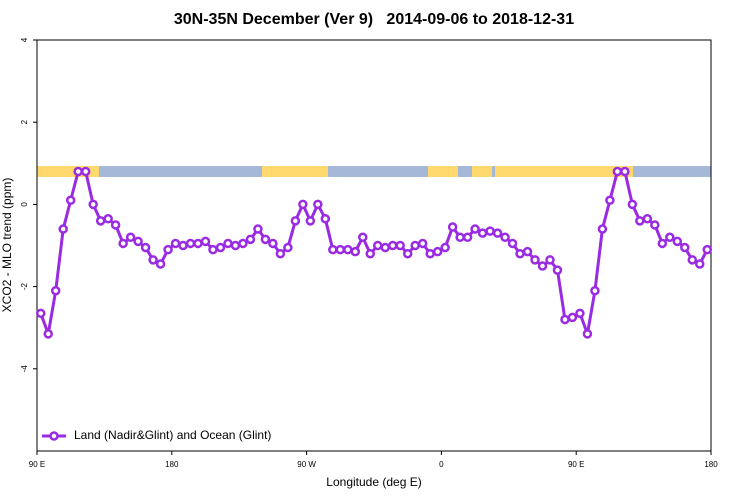 The width and height of the screenshot is (750, 500). I want to click on y-axis-label: XCO2 - MLO trend (ppm), so click(7, 245).